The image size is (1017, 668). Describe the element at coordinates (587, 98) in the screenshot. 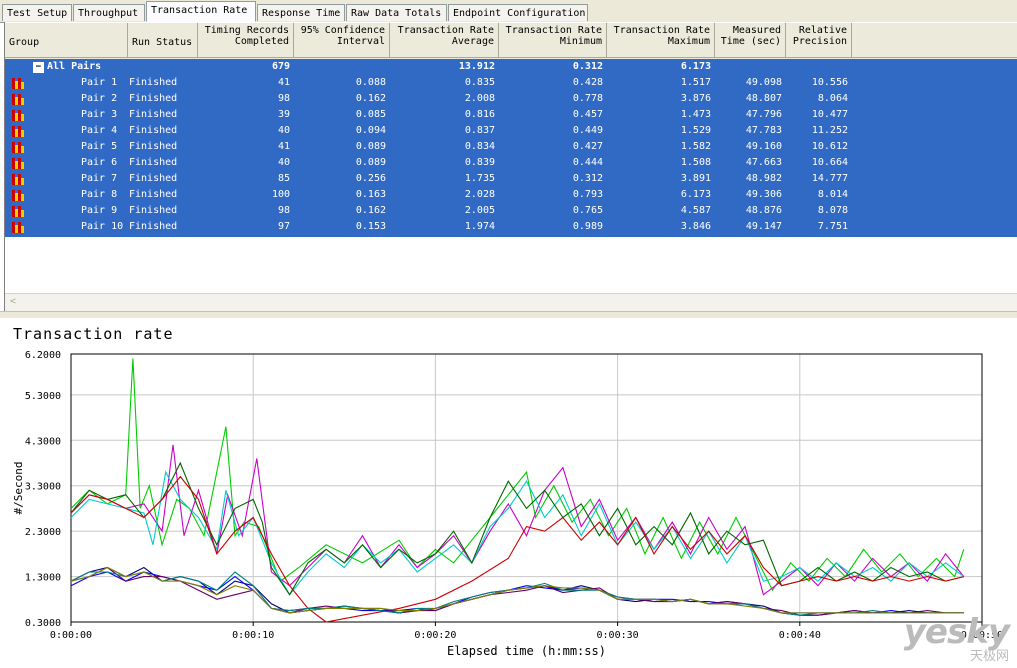

I see `pair-min: 0.778` at that location.